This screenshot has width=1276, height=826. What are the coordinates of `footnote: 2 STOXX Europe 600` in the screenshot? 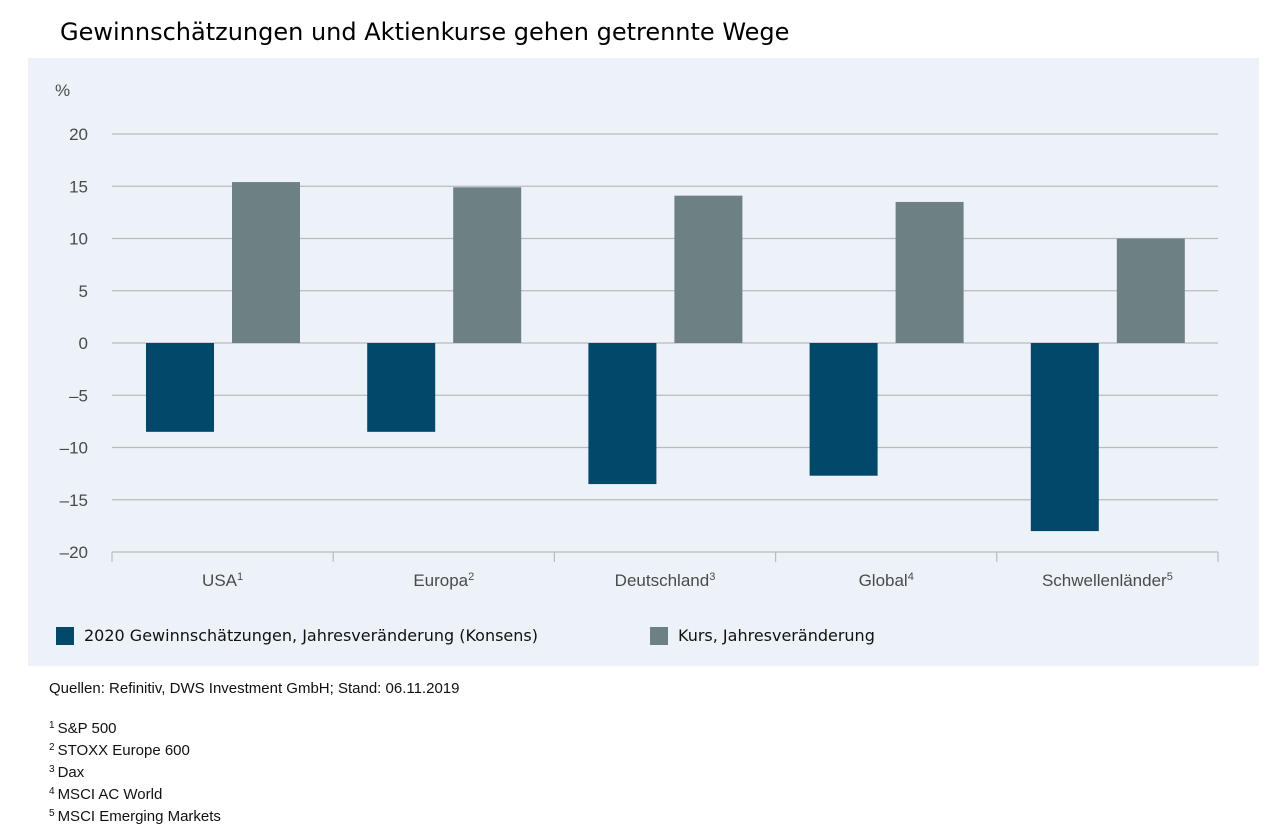 It's located at (119, 750).